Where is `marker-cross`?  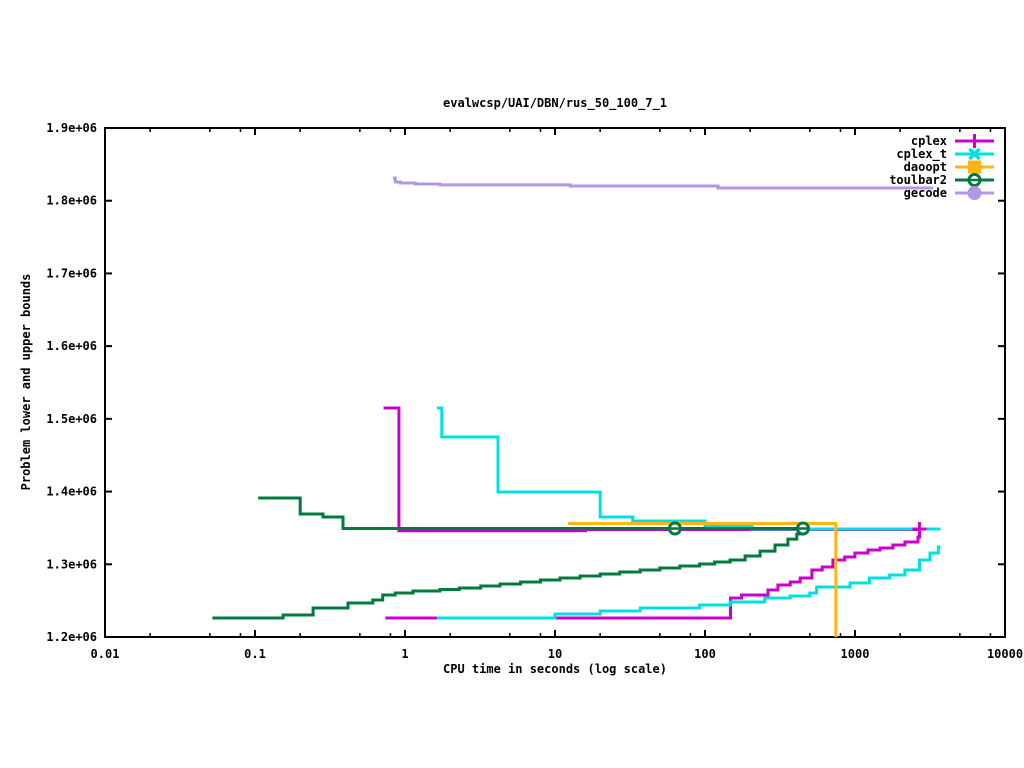 marker-cross is located at coordinates (974, 154).